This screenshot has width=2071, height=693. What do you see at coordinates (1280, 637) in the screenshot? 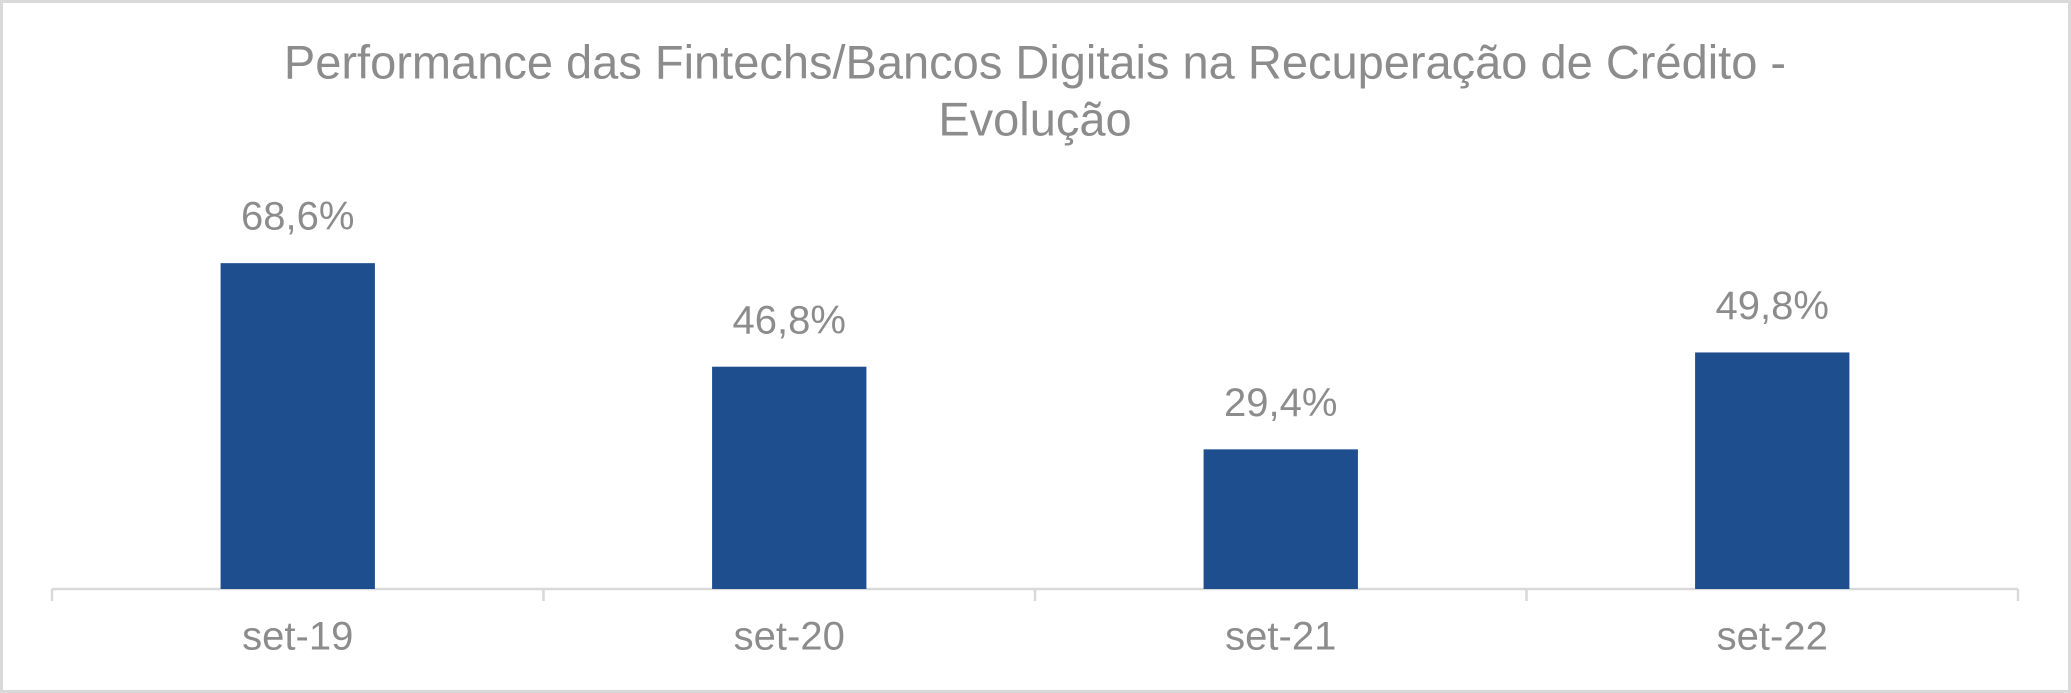
I see `x-tick-label: set-21` at bounding box center [1280, 637].